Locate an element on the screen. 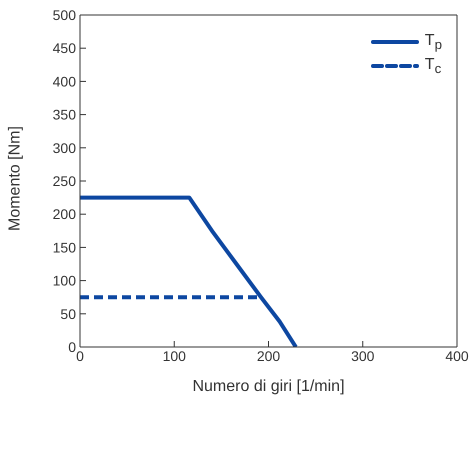 This screenshot has height=457, width=472. x-tick-label: 200 is located at coordinates (268, 356).